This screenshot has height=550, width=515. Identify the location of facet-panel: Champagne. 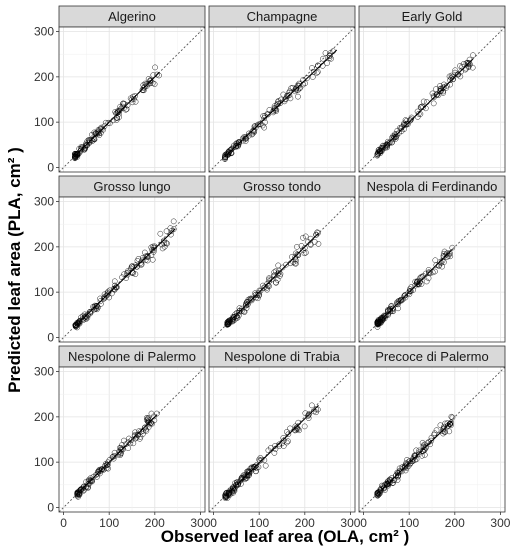
(282, 89).